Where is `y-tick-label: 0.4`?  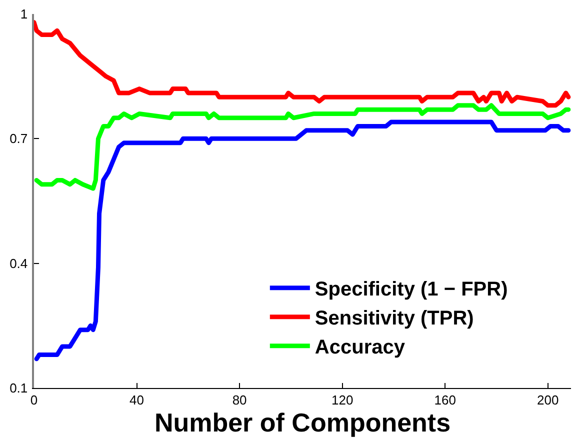
y-tick-label: 0.4 is located at coordinates (19, 263).